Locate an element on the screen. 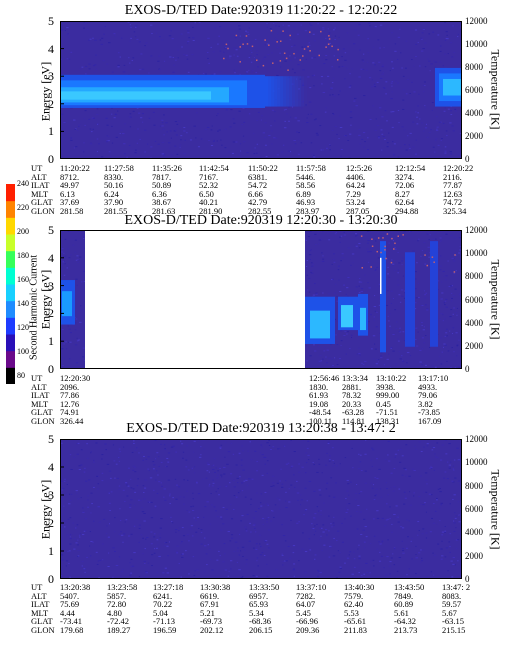 The width and height of the screenshot is (505, 649). orbit-value: 6.36 is located at coordinates (159, 193).